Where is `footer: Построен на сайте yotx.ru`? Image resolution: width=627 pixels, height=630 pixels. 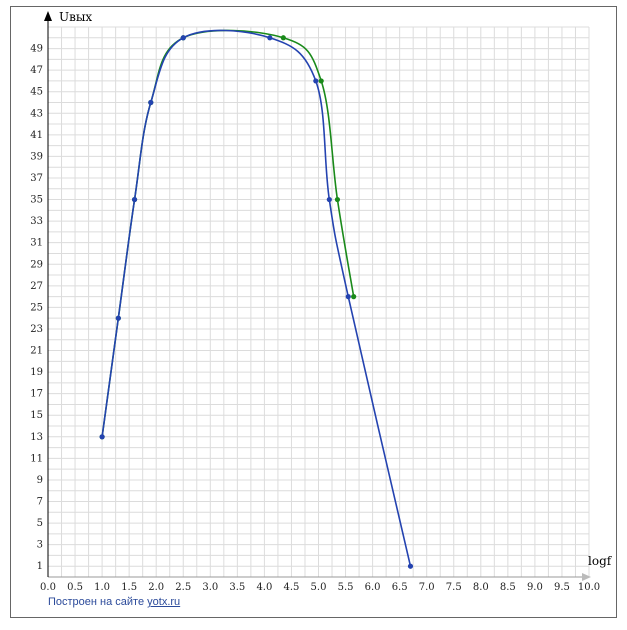 footer: Построен на сайте yotx.ru is located at coordinates (114, 602).